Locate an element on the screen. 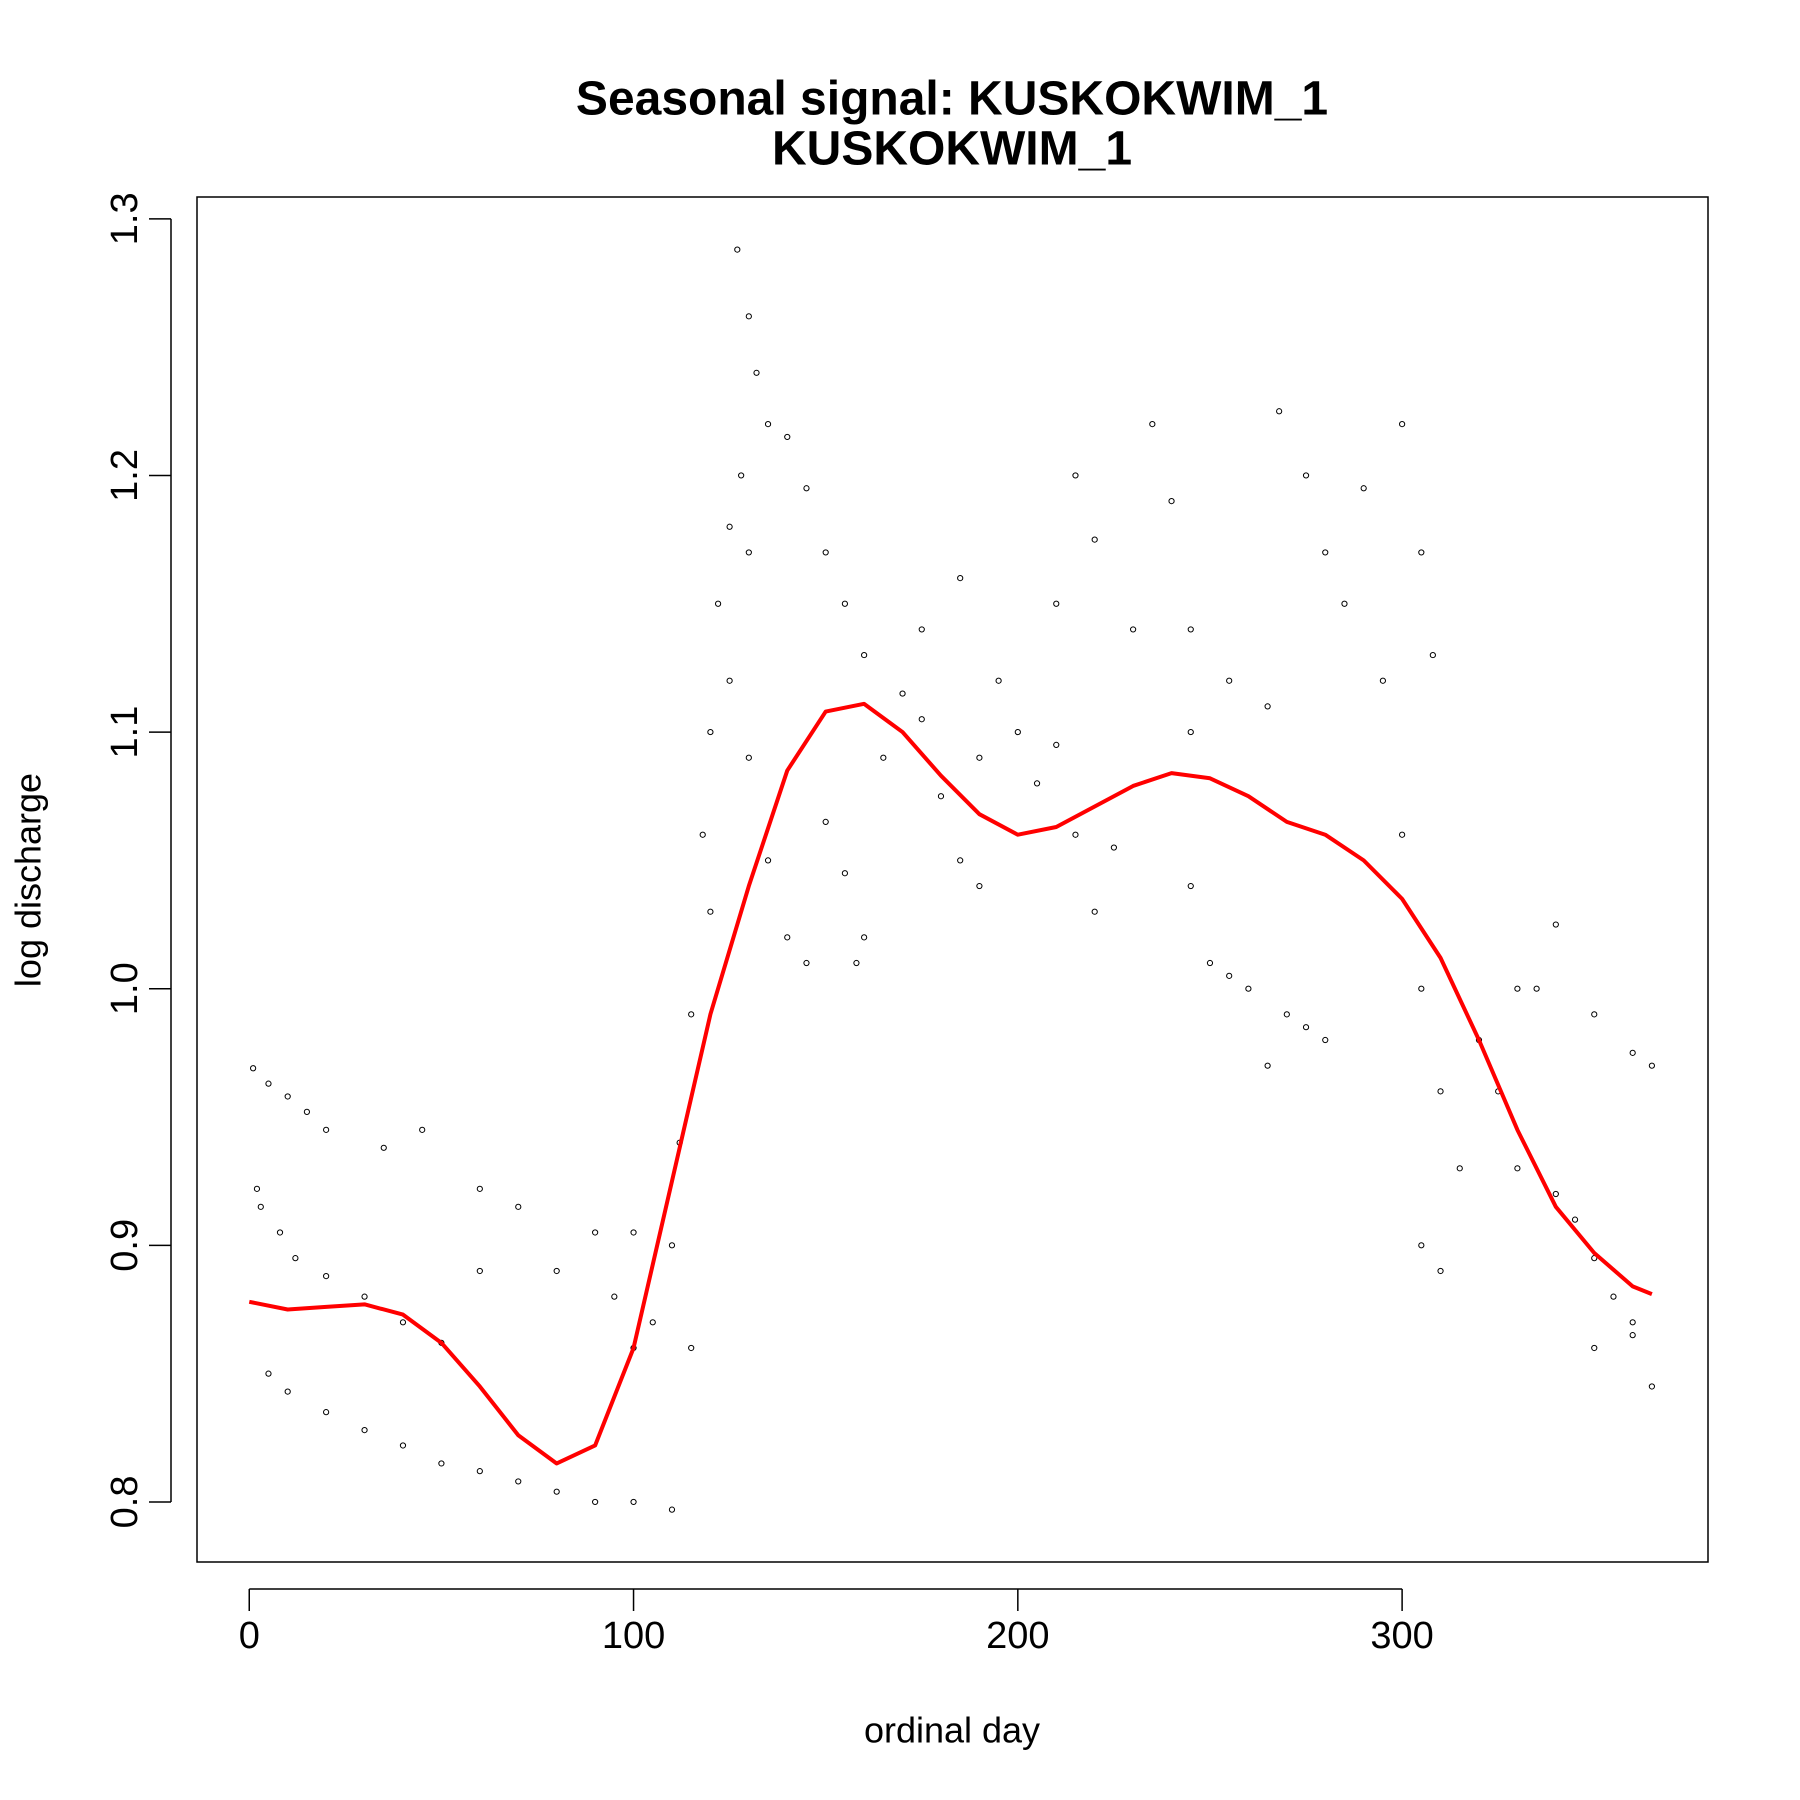 This screenshot has height=1800, width=1800. y-axis-title: log discharge is located at coordinates (28, 880).